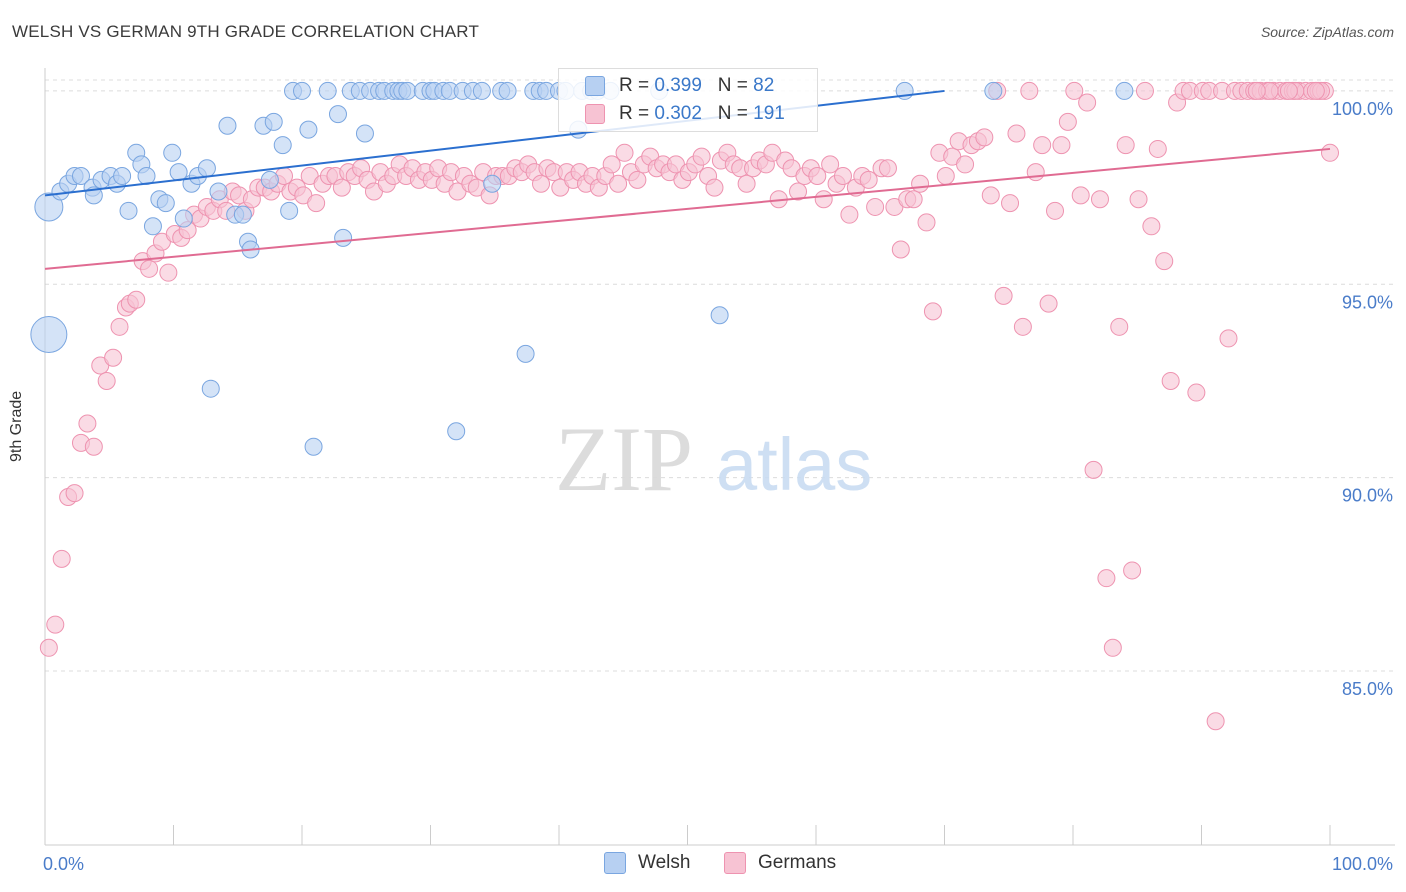 The width and height of the screenshot is (1406, 892). What do you see at coordinates (764, 85) in the screenshot?
I see `welsh-n-value: 82` at bounding box center [764, 85].